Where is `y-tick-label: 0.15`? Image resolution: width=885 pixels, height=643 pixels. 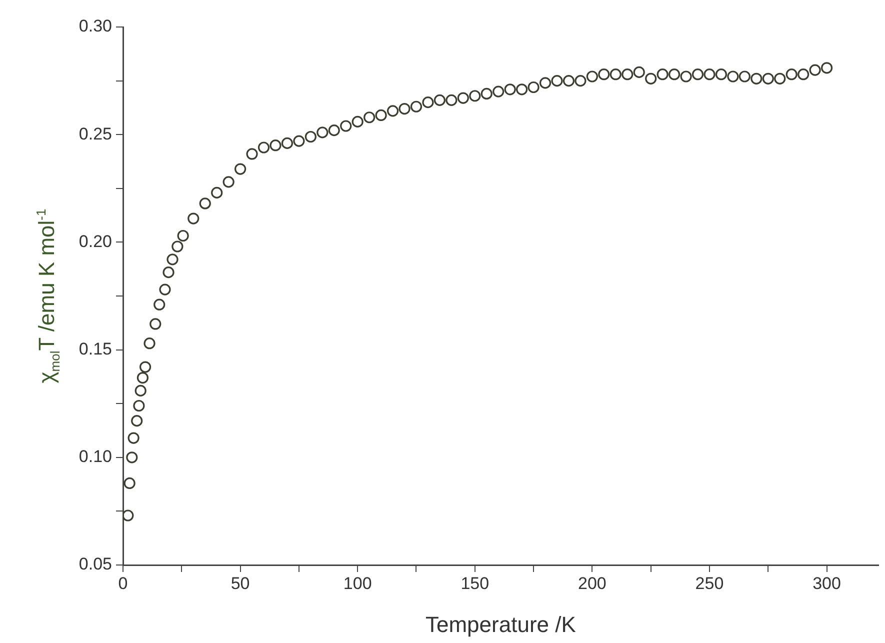
y-tick-label: 0.15 is located at coordinates (95, 348).